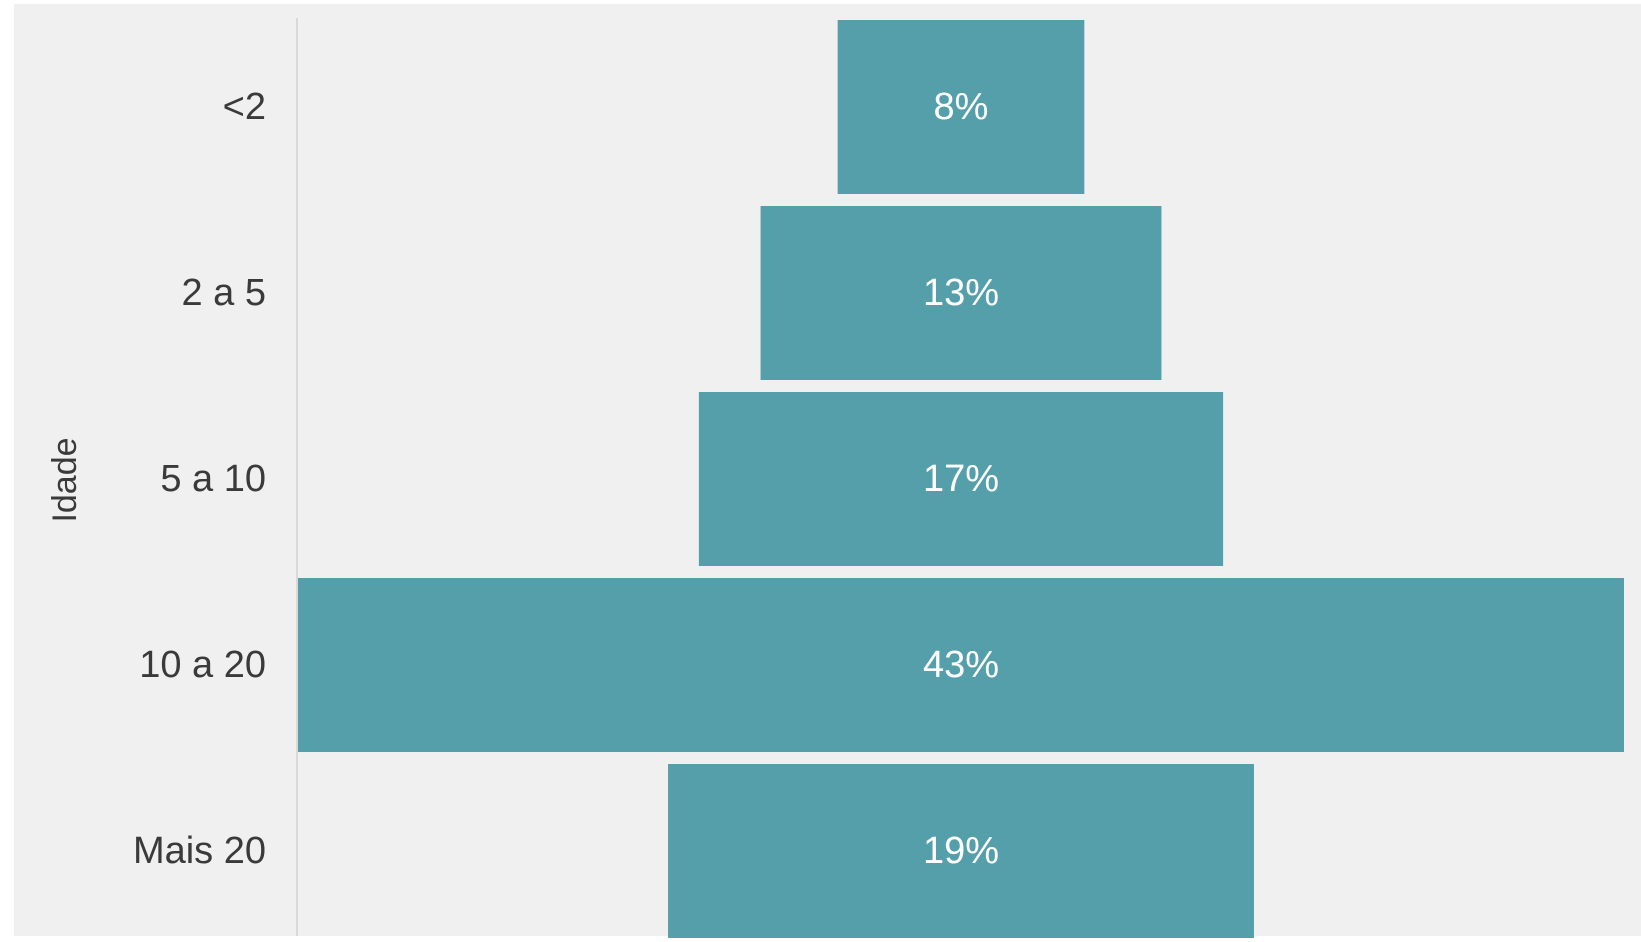 Image resolution: width=1641 pixels, height=942 pixels. Describe the element at coordinates (65, 479) in the screenshot. I see `y-axis-title: Idade` at that location.